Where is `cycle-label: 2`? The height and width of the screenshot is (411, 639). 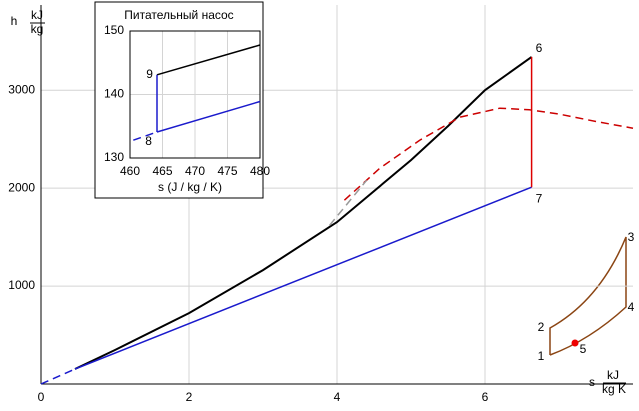
cycle-label: 2 is located at coordinates (541, 327).